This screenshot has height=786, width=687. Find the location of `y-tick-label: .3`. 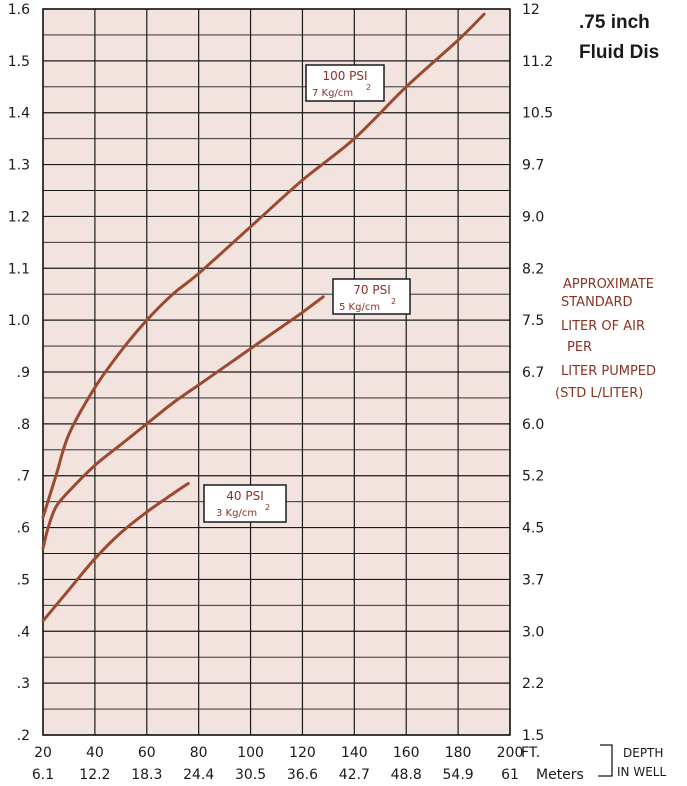

y-tick-label: .3 is located at coordinates (23, 684).